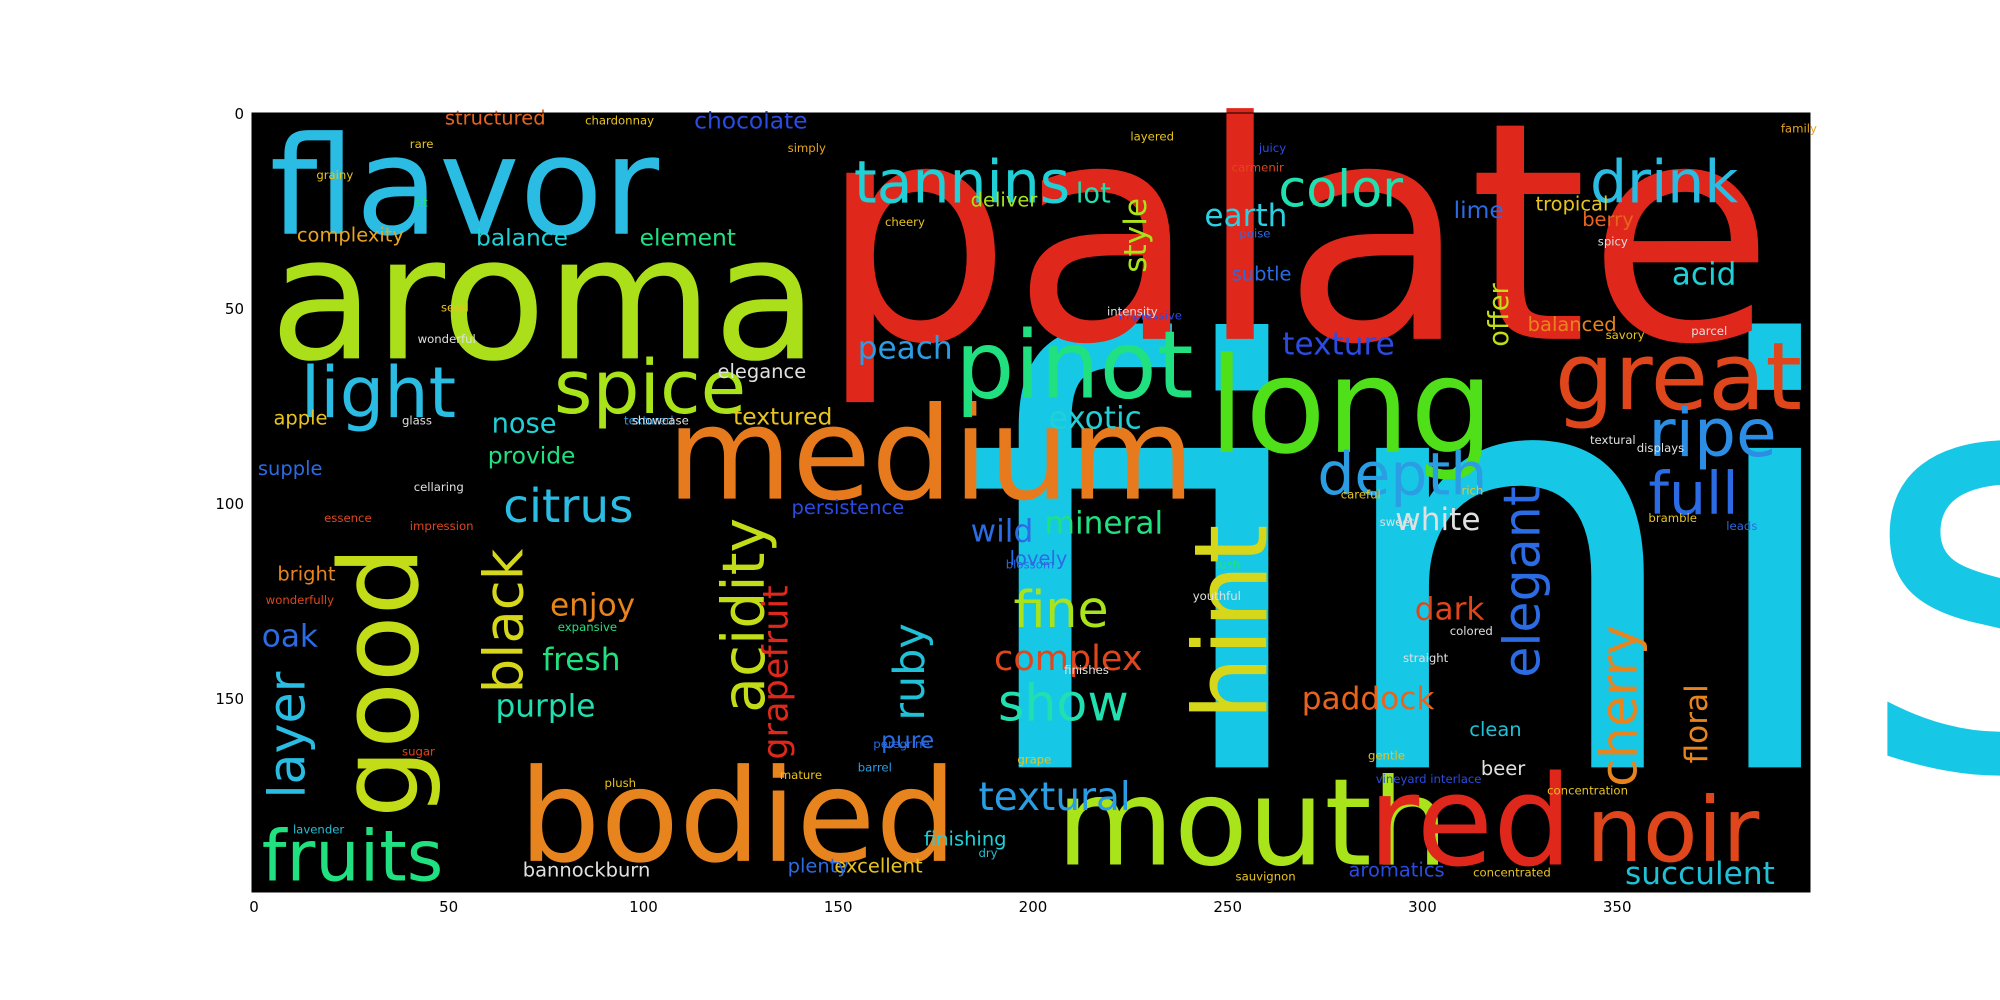  Describe the element at coordinates (581, 660) in the screenshot. I see `word-fresh: fresh` at that location.